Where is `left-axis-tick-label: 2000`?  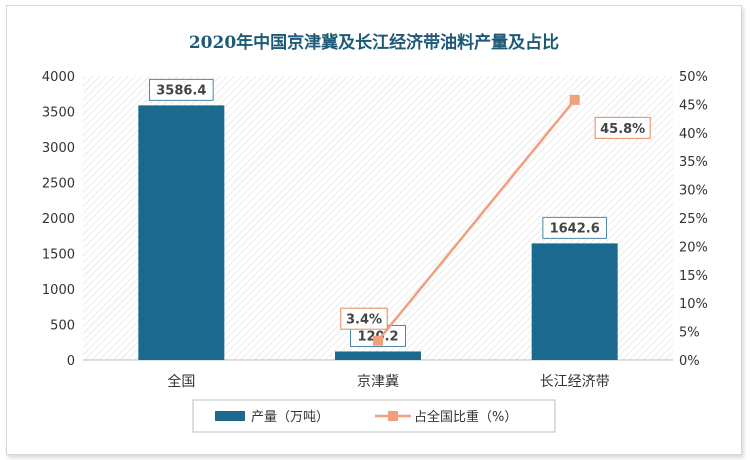 left-axis-tick-label: 2000 is located at coordinates (58, 219).